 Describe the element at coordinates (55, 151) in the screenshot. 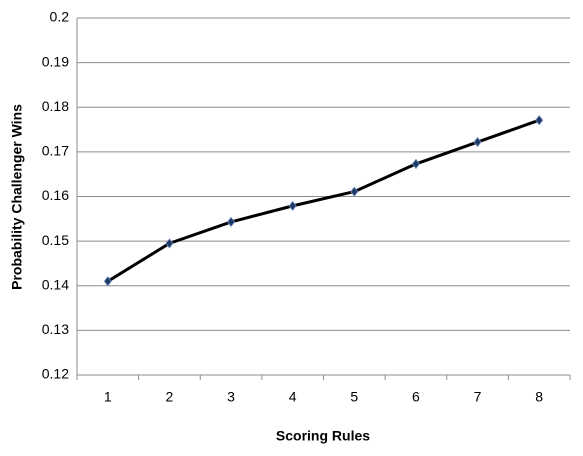

I see `y-tick-label: 0.17` at that location.